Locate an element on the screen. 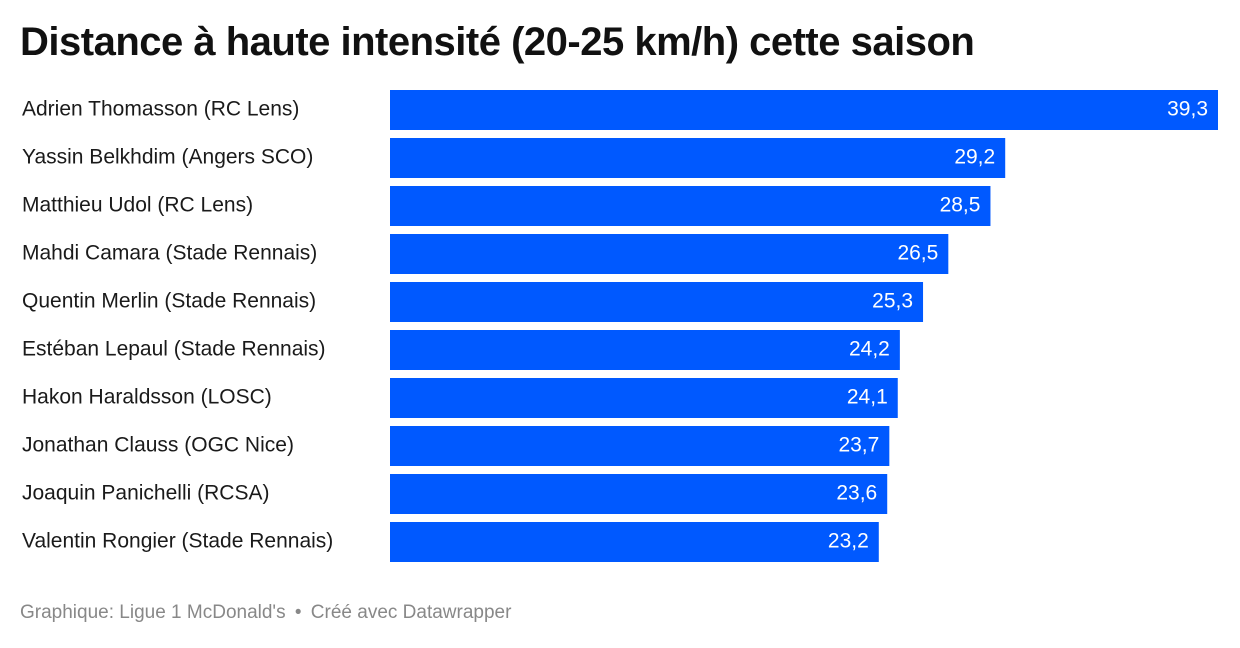 Image resolution: width=1240 pixels, height=648 pixels. value-label: 28,5 is located at coordinates (960, 205).